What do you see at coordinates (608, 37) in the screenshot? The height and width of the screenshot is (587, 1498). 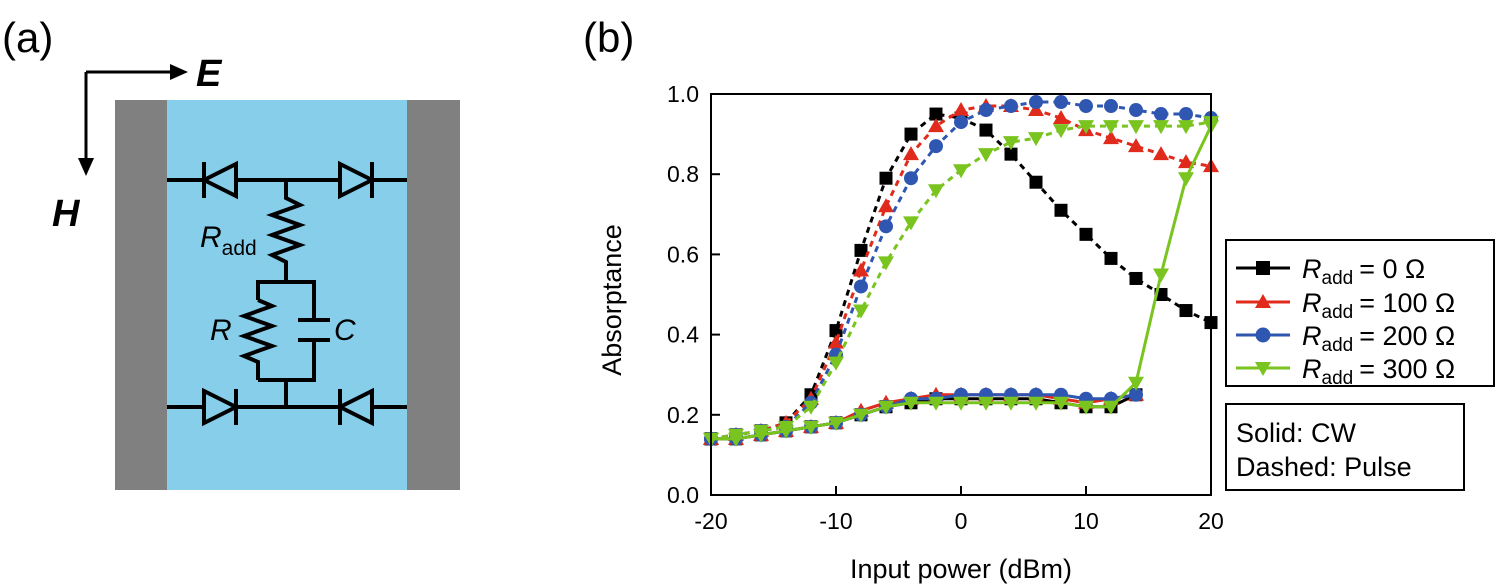 I see `panel-b-label: (b)` at bounding box center [608, 37].